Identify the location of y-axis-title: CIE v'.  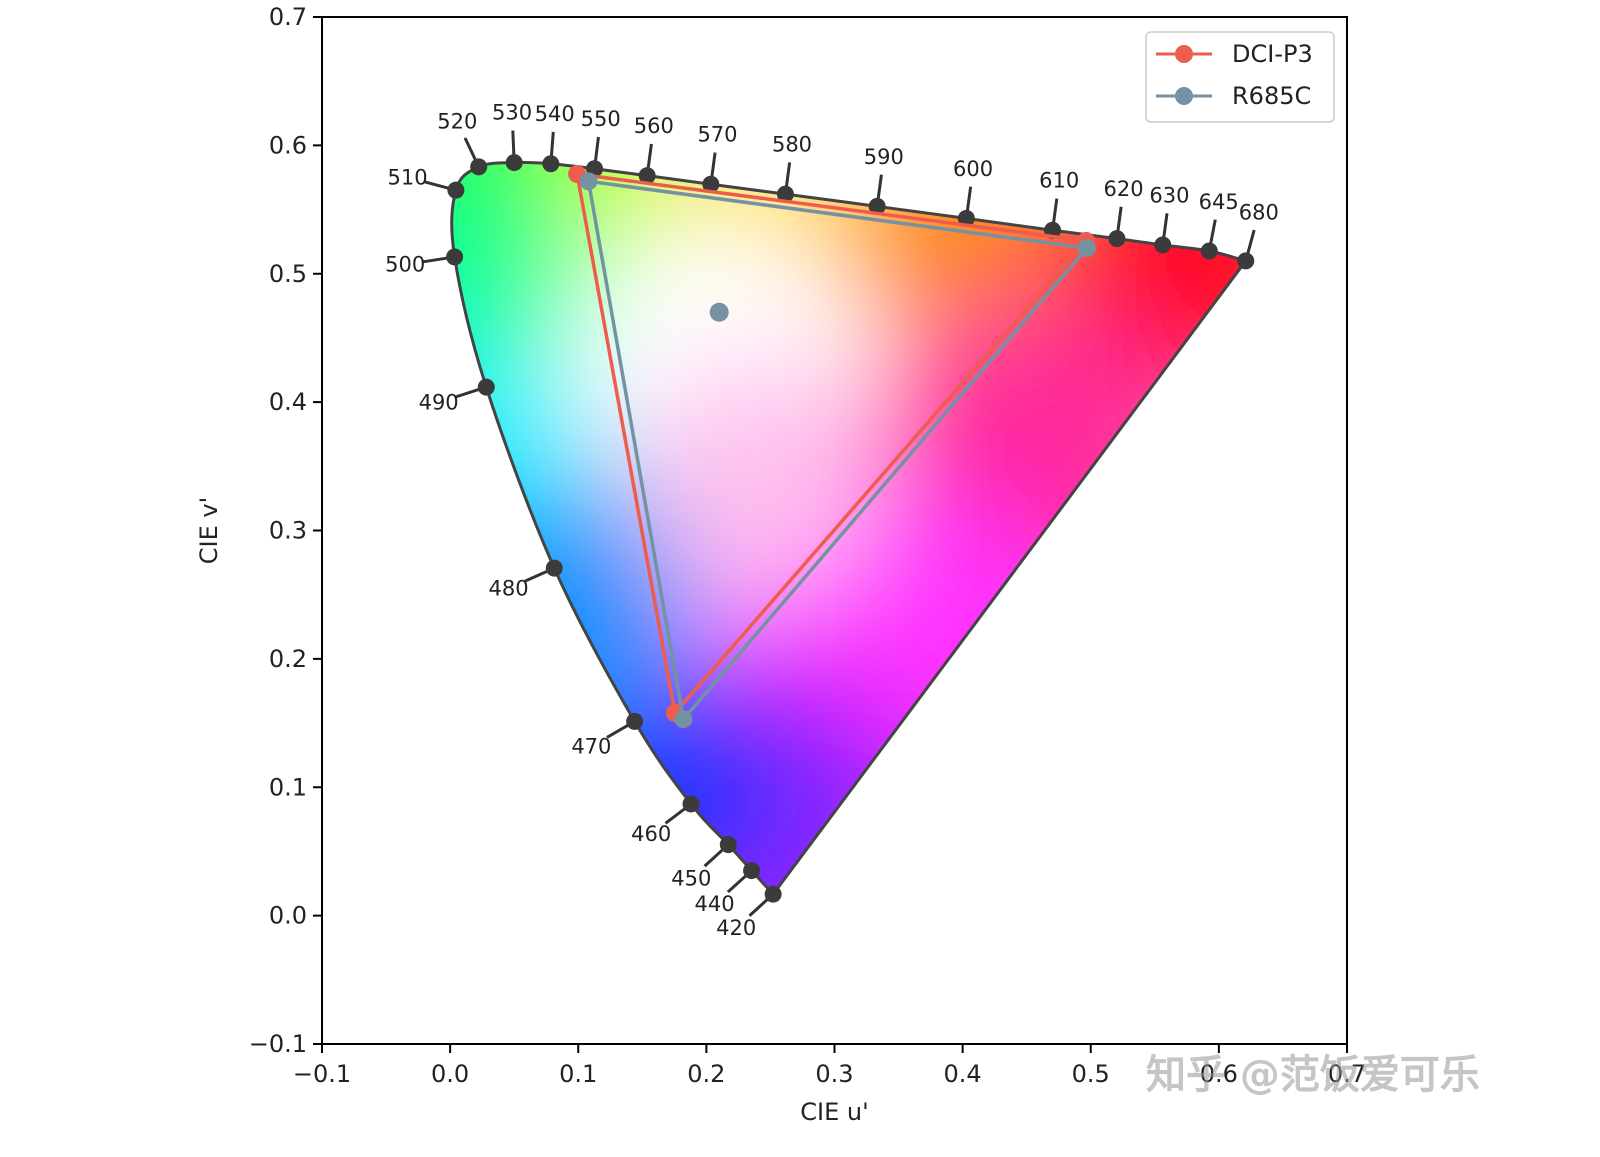
(209, 530).